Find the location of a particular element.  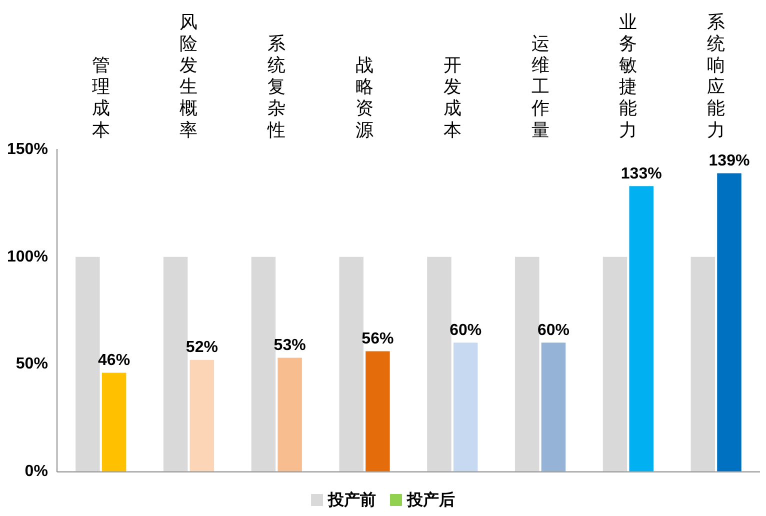

x-tick-label: 管理成本 is located at coordinates (101, 97).